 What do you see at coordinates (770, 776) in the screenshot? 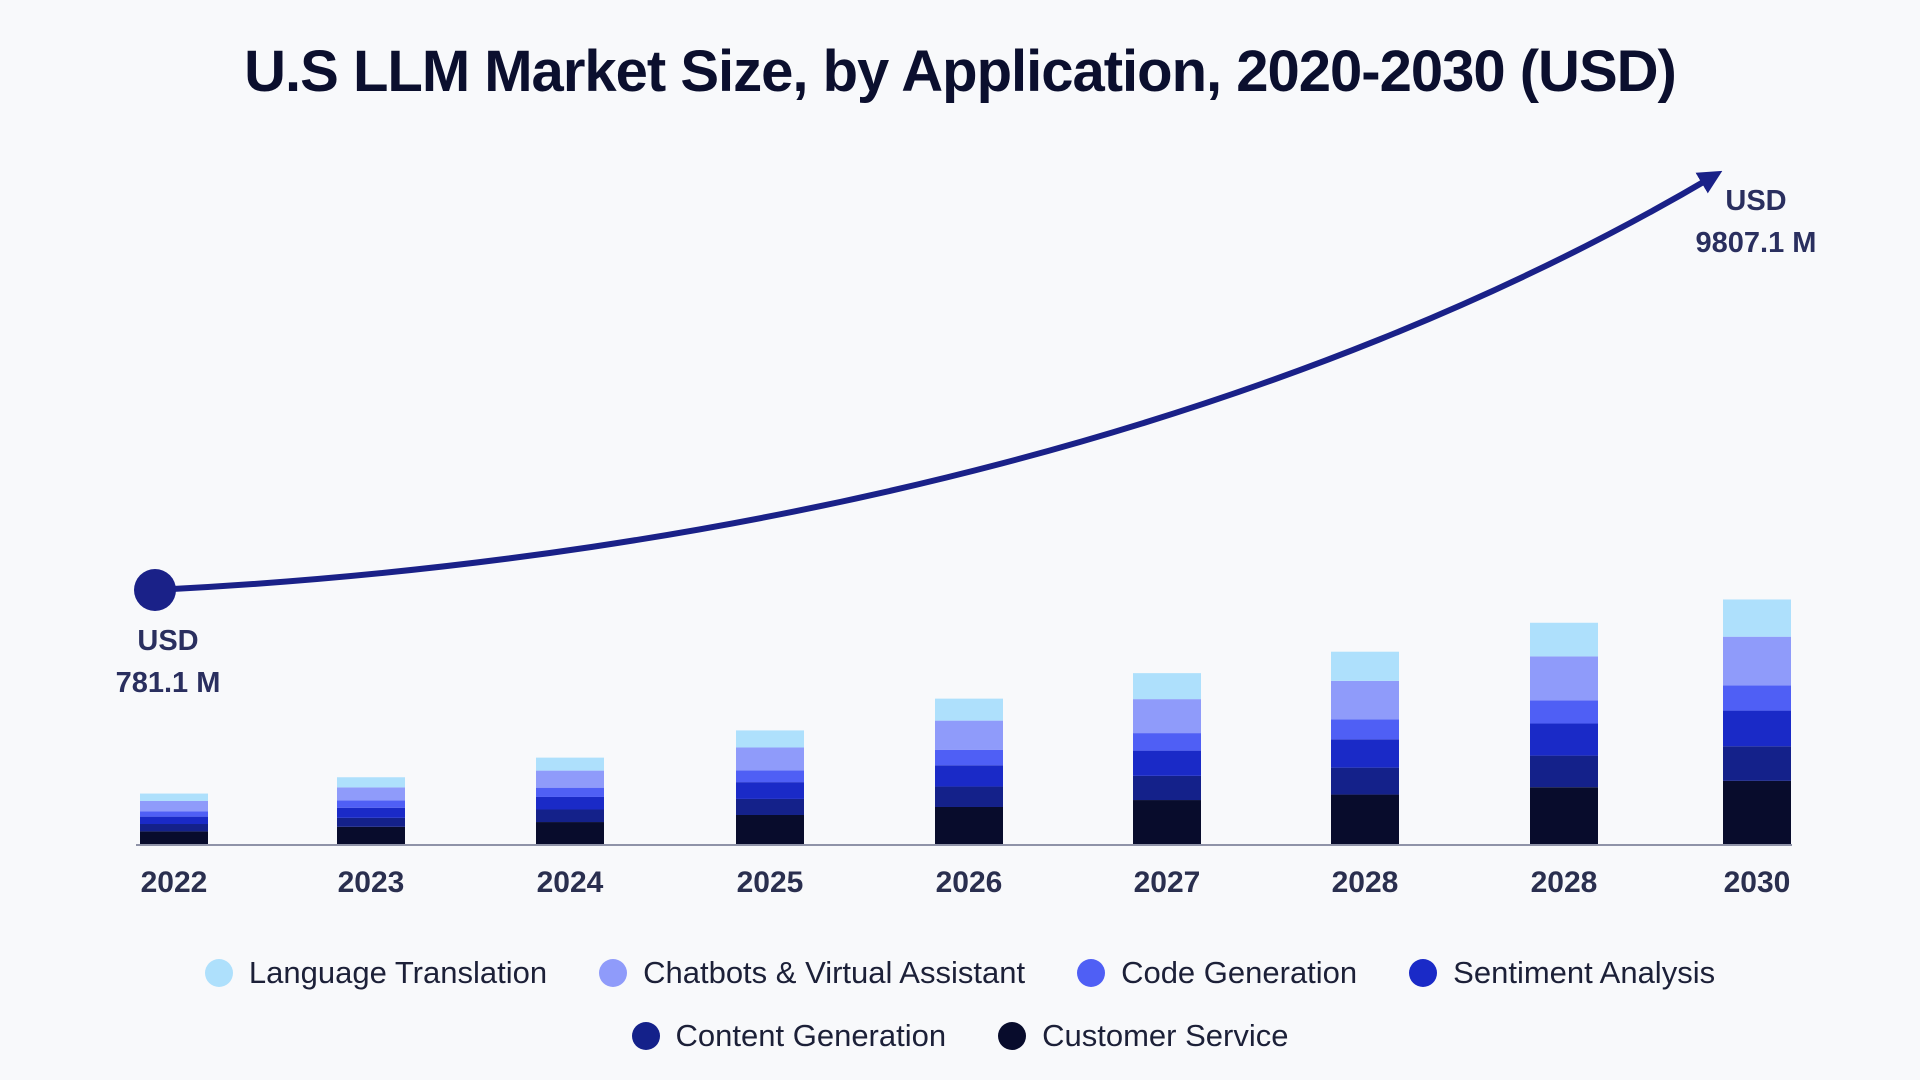
I see `bar-segment-code-generation-2025` at bounding box center [770, 776].